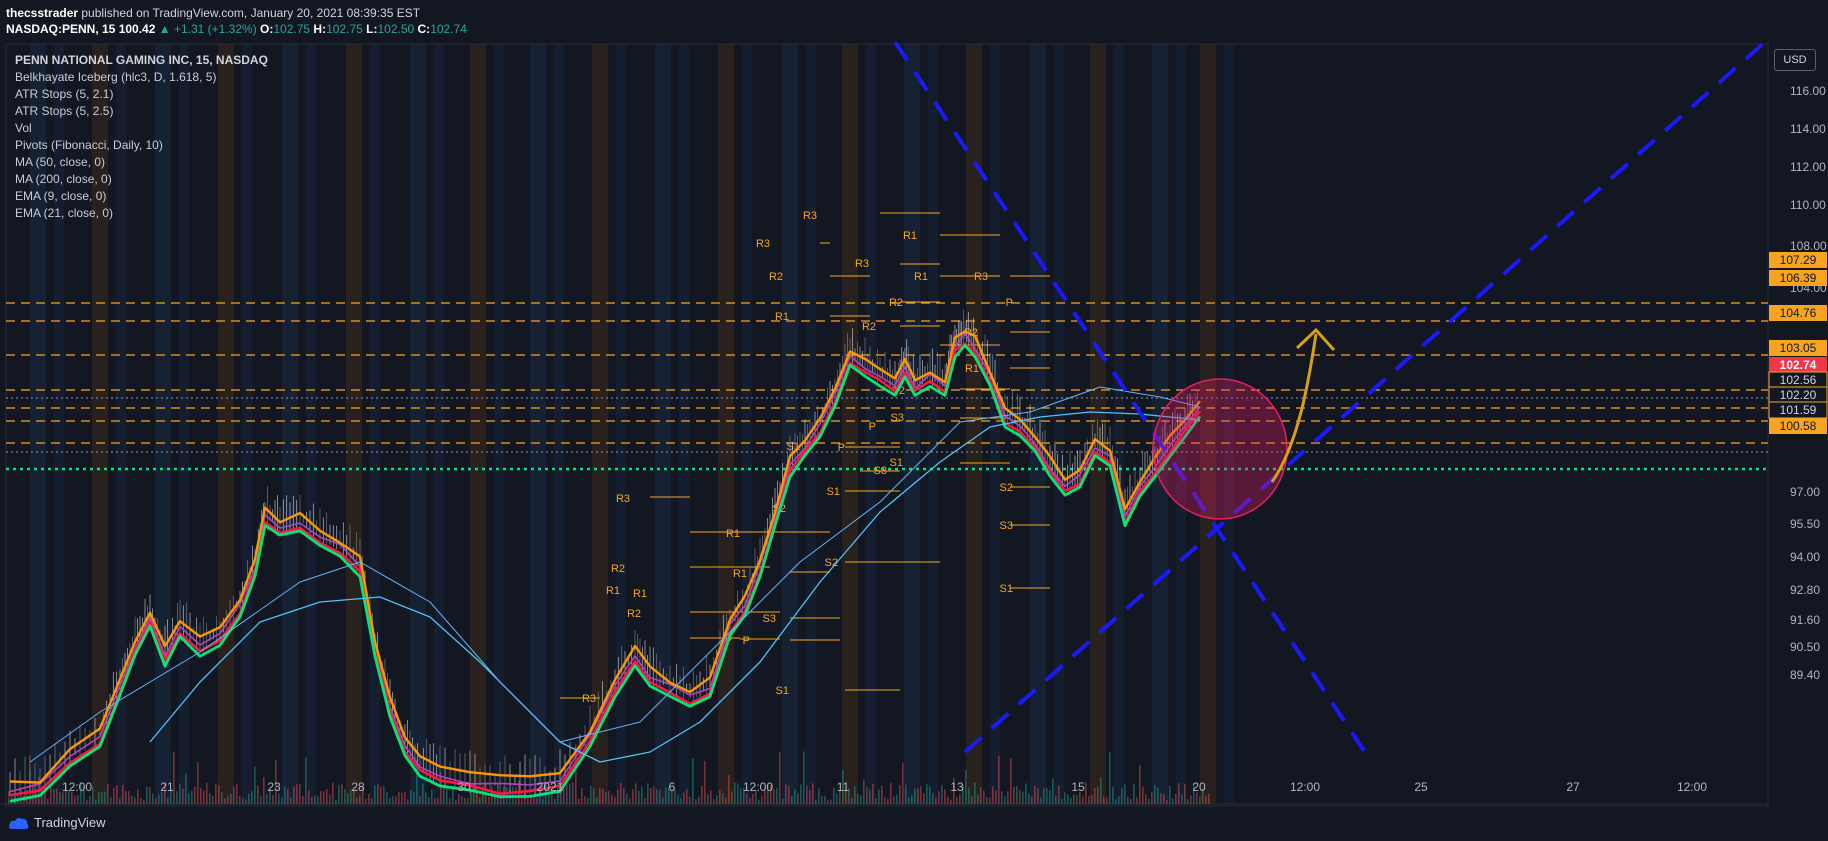 Image resolution: width=1828 pixels, height=841 pixels. Describe the element at coordinates (1808, 205) in the screenshot. I see `price-tick: 110.00` at that location.